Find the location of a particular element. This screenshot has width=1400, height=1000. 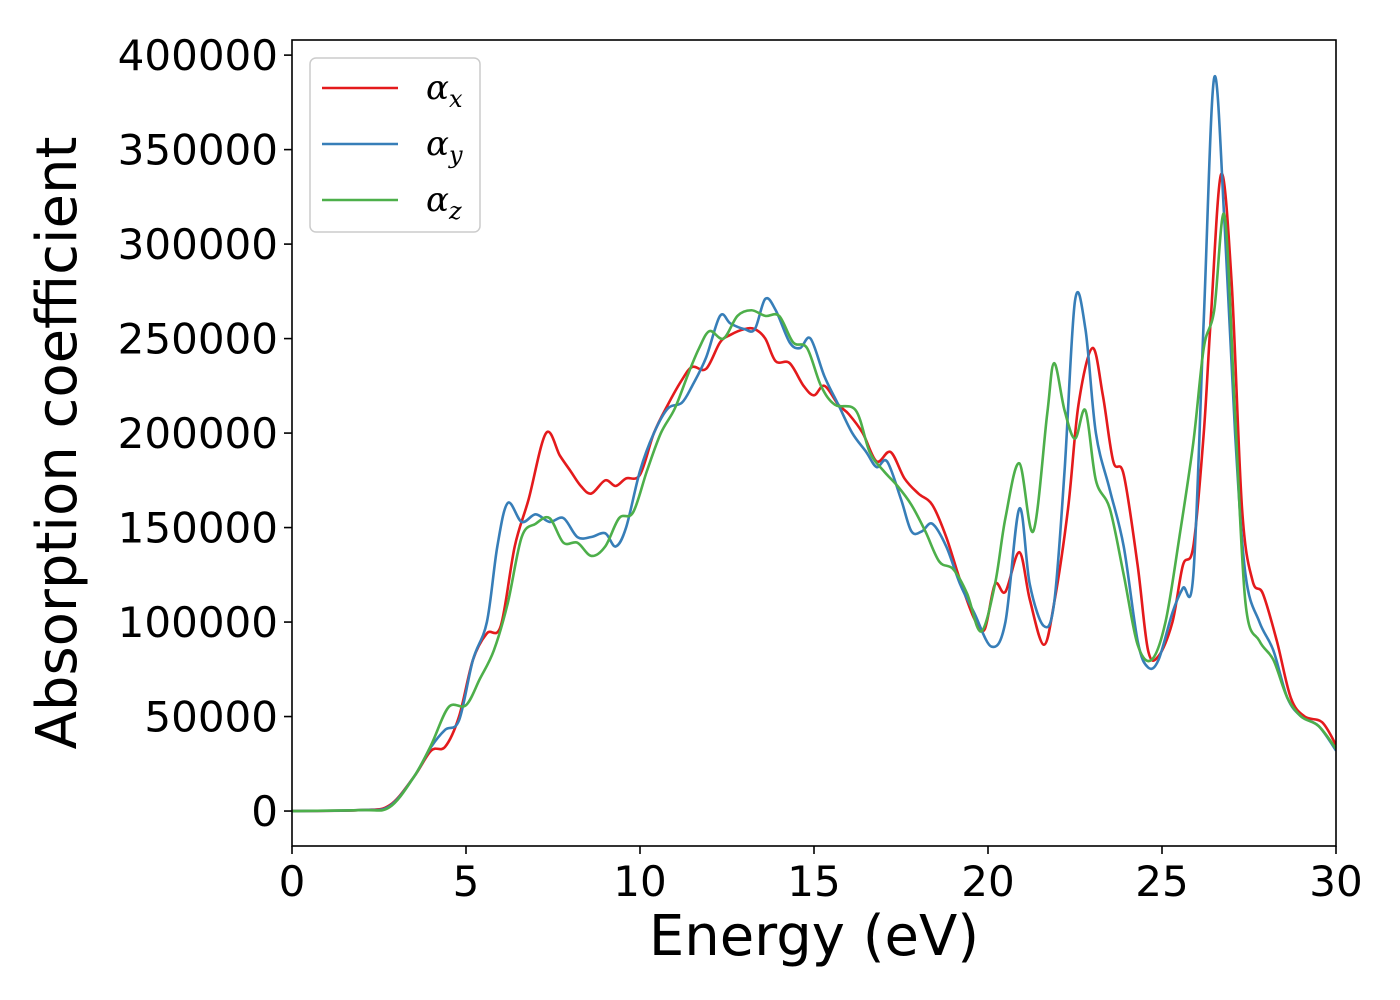

y-tick-label: 400000 is located at coordinates (198, 55).